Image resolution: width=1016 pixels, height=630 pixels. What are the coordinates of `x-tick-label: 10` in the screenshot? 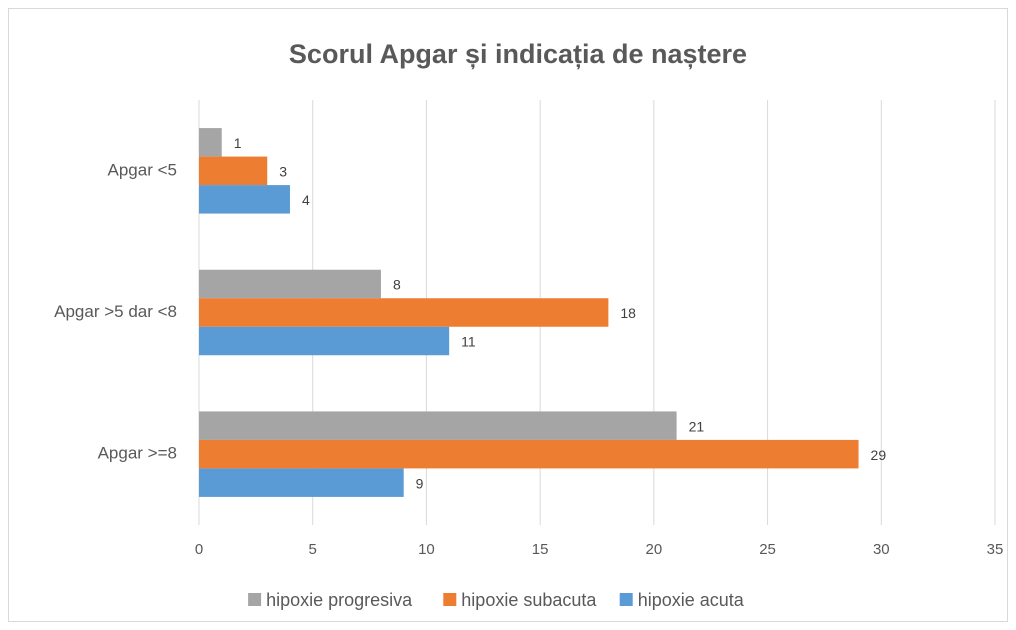 It's located at (426, 549).